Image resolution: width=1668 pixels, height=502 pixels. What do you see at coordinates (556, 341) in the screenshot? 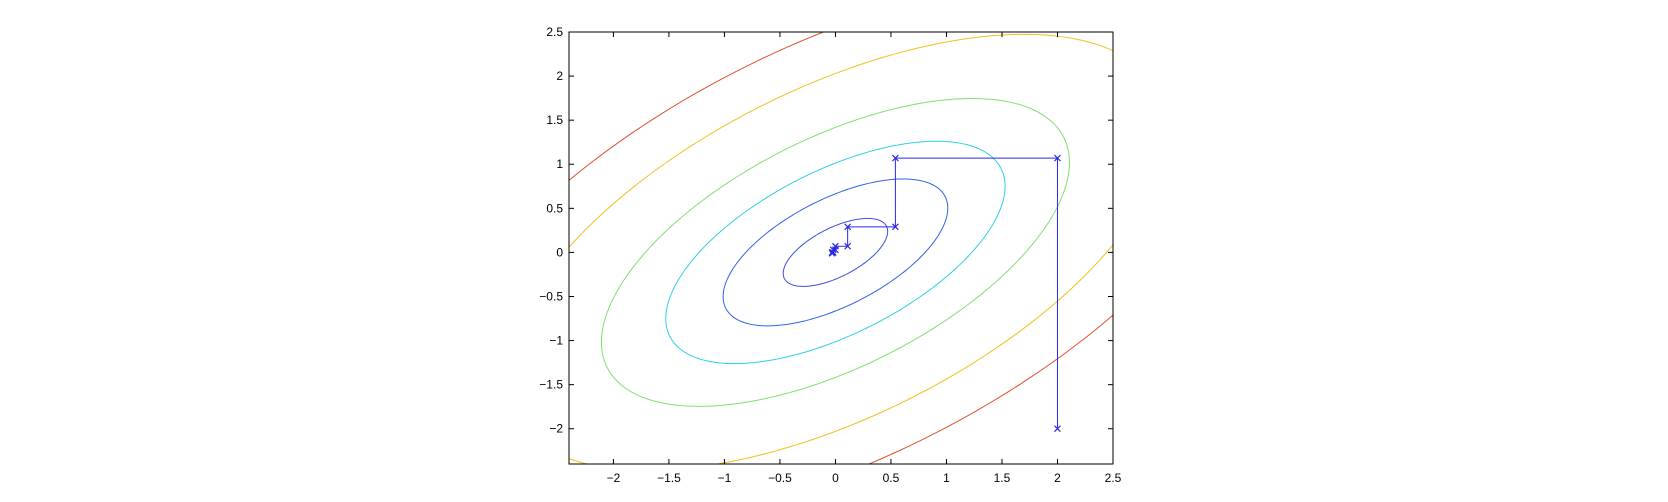
I see `y-tick-label: −1` at bounding box center [556, 341].